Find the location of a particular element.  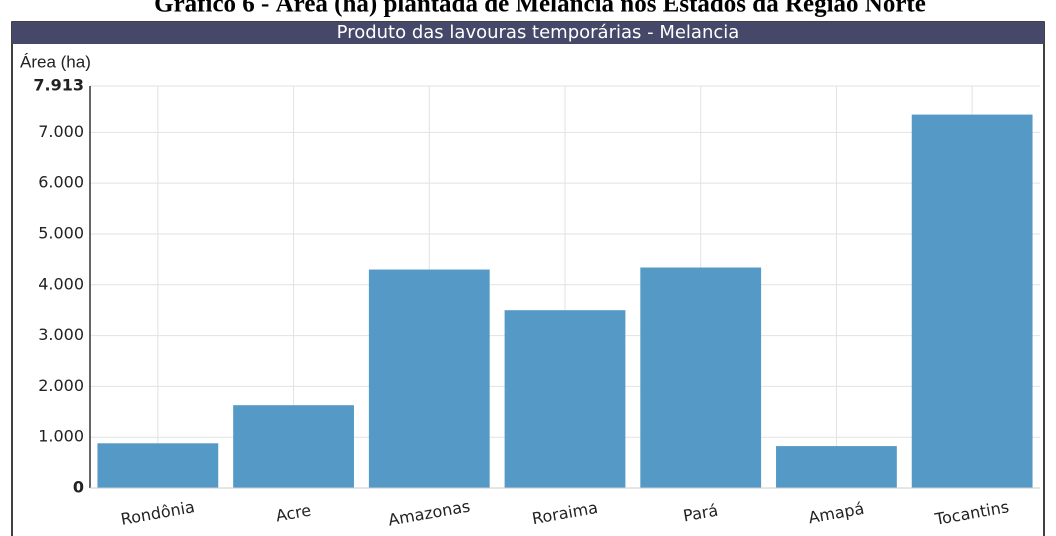

y-tick-label: 7.000 is located at coordinates (61, 131).